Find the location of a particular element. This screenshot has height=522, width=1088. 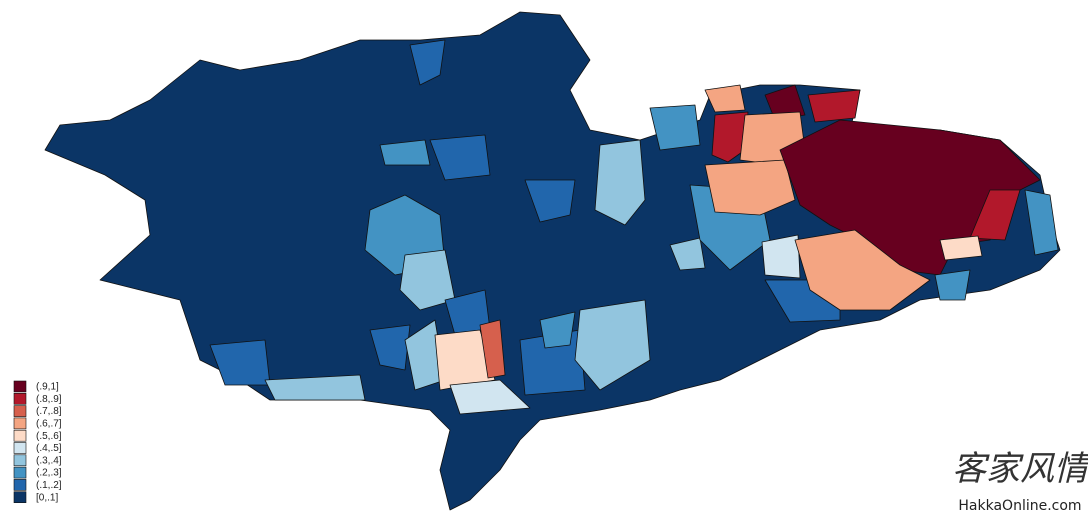

legend-label: (.5,.6] is located at coordinates (49, 436).